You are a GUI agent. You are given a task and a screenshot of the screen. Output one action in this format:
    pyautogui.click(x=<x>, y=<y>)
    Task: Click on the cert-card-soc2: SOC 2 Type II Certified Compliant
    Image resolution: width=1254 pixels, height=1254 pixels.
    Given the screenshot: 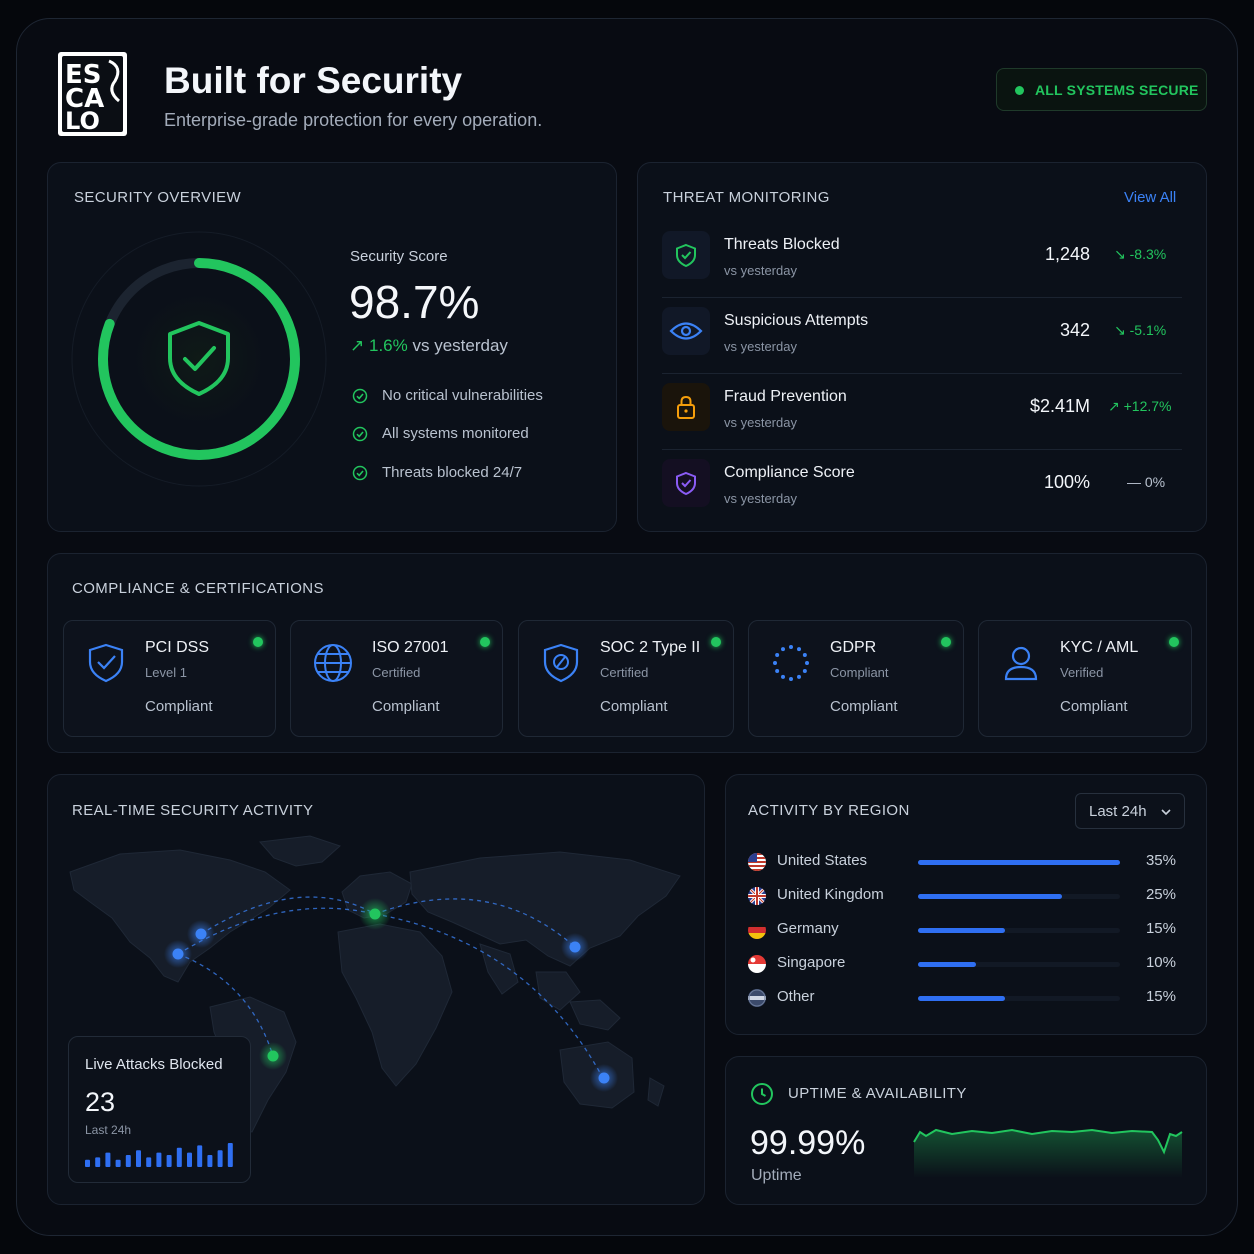 What is the action you would take?
    pyautogui.click(x=626, y=678)
    